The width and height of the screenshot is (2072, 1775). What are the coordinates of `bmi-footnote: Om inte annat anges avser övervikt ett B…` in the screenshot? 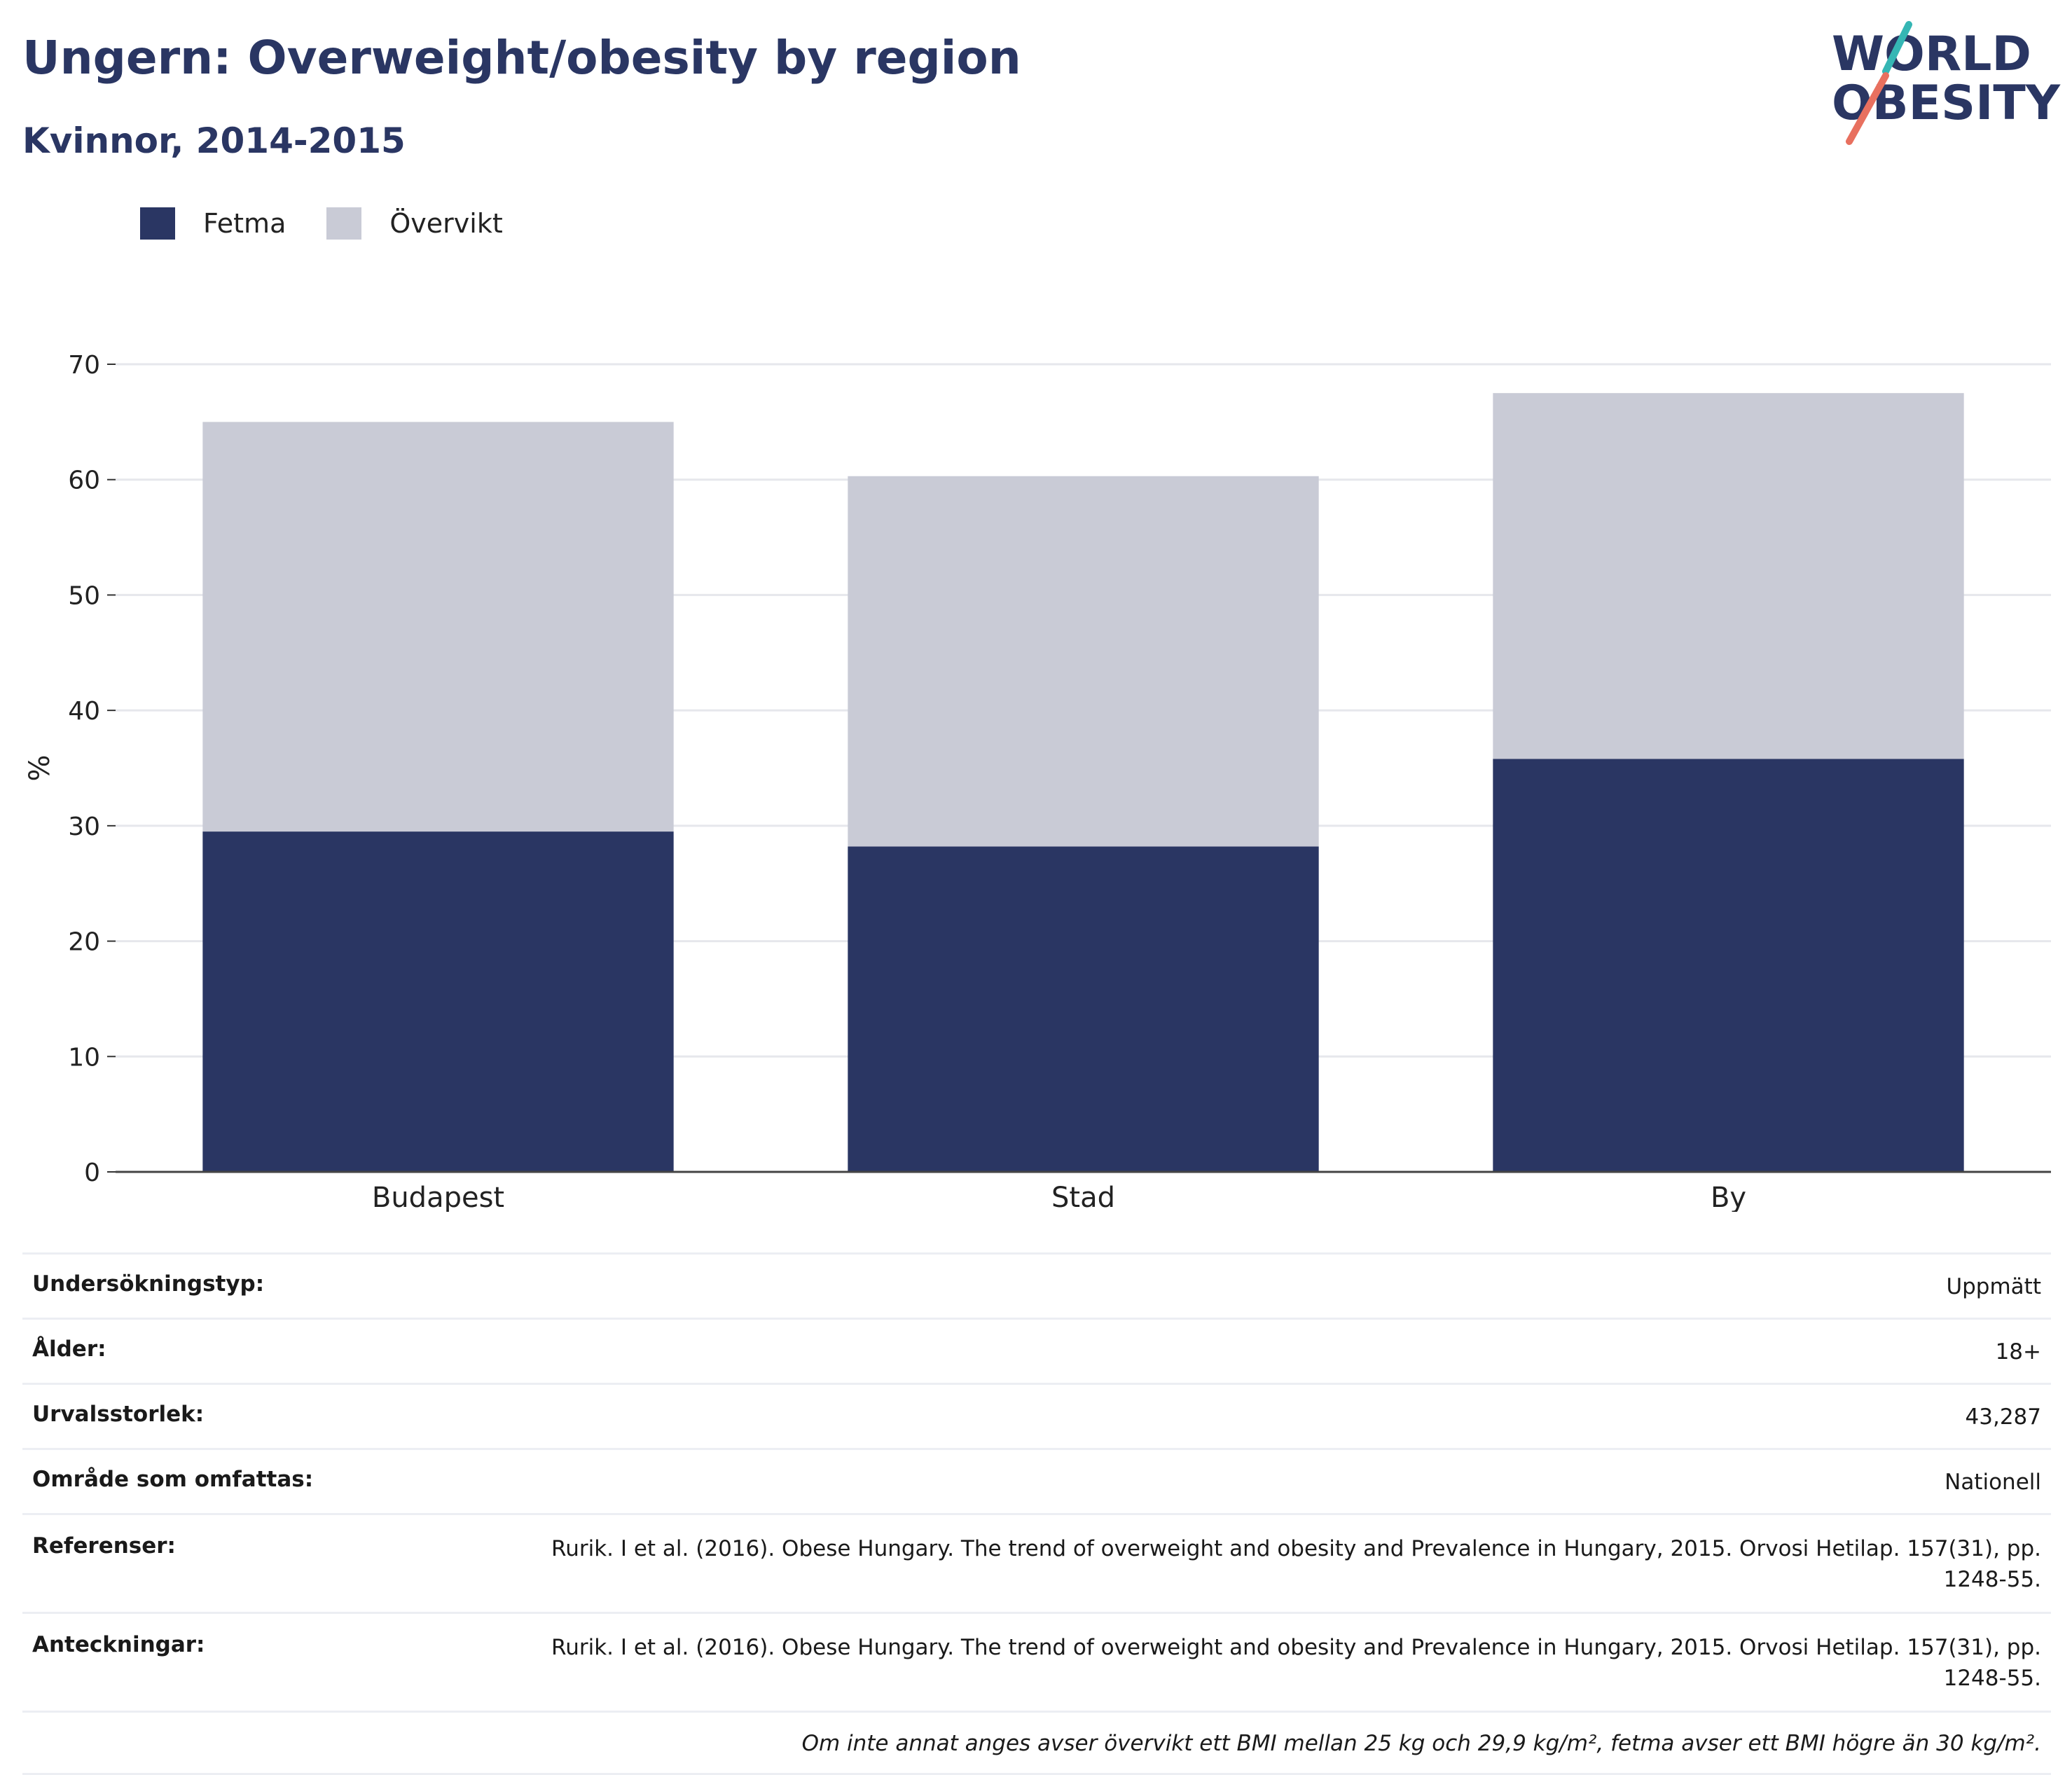 It's located at (1037, 1743).